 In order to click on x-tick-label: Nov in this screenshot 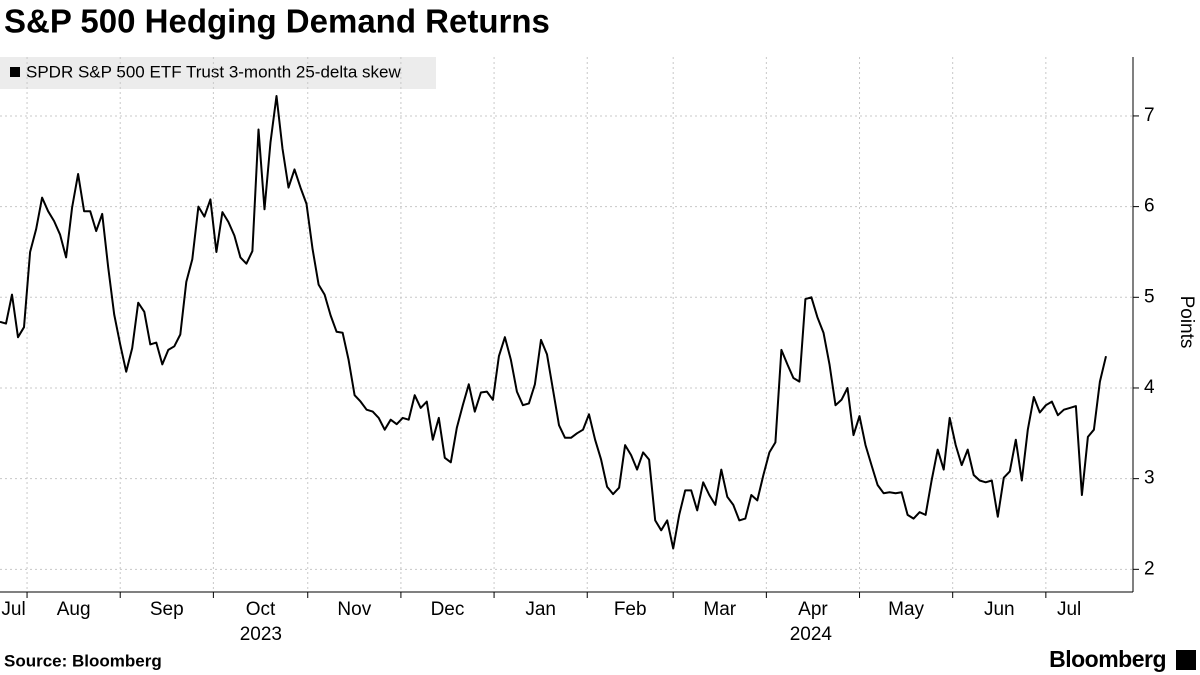, I will do `click(354, 609)`.